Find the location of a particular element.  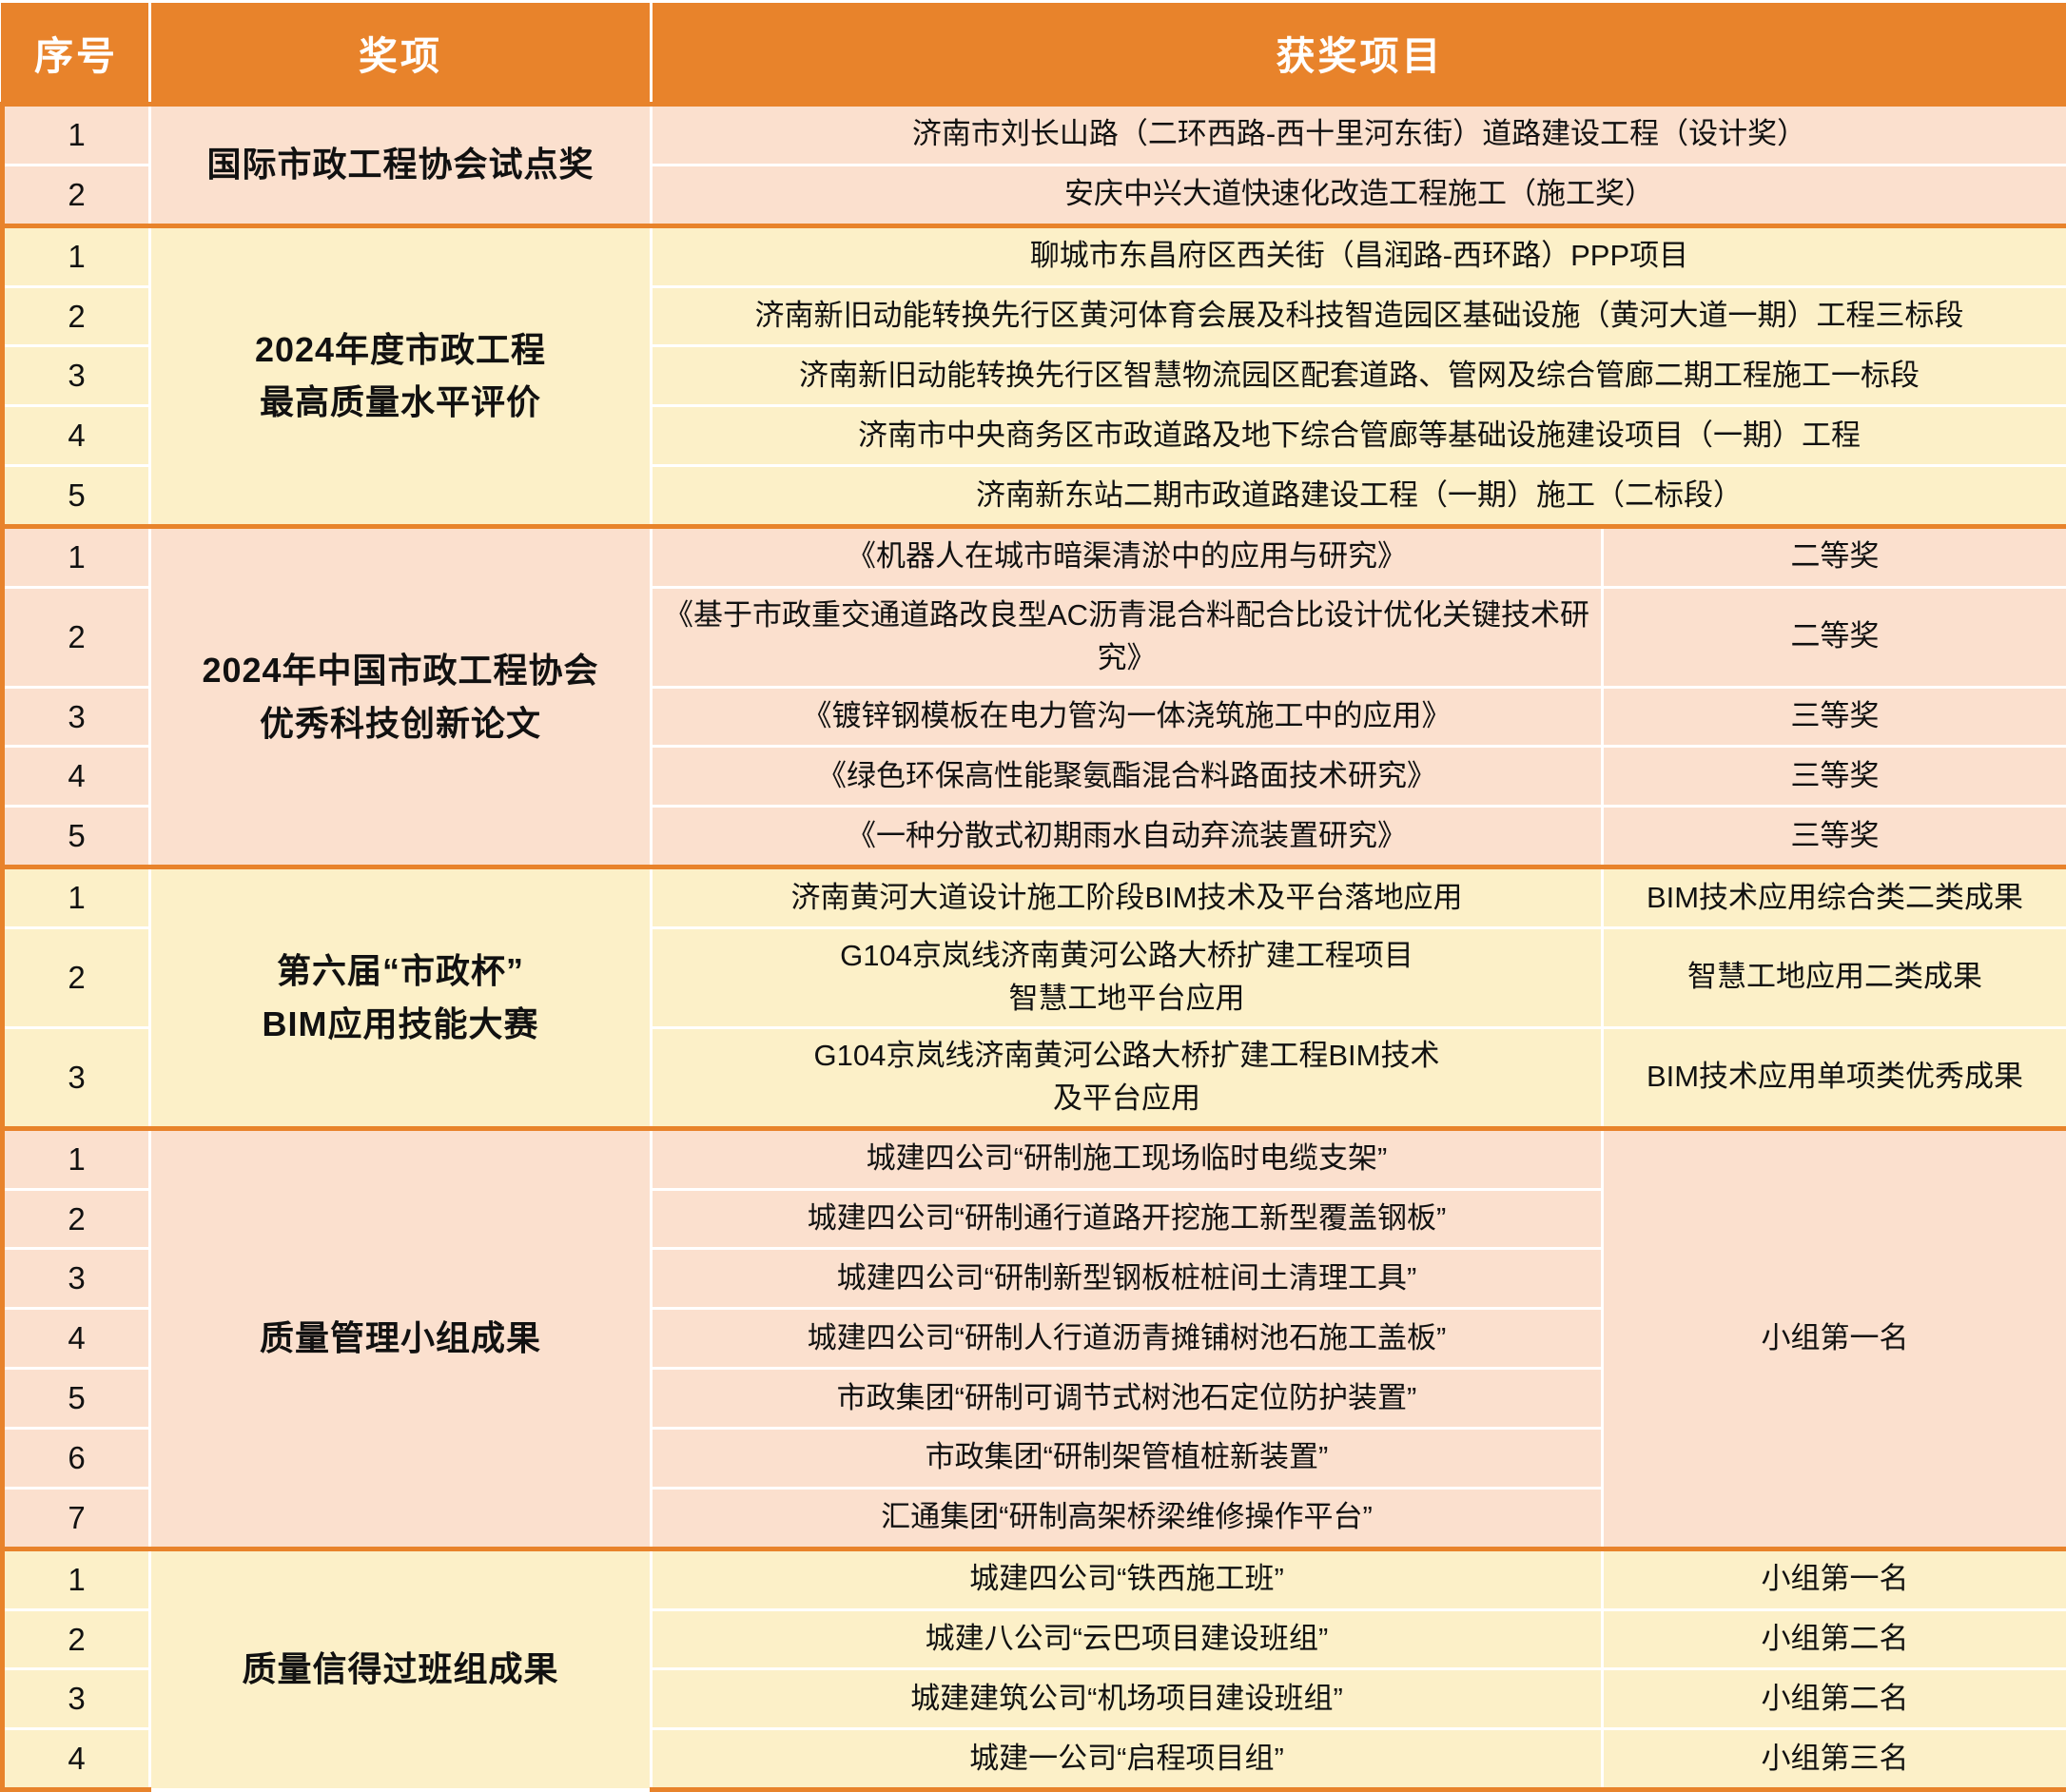

award-name-line: 2024年中国市政工程协会 is located at coordinates (401, 671).